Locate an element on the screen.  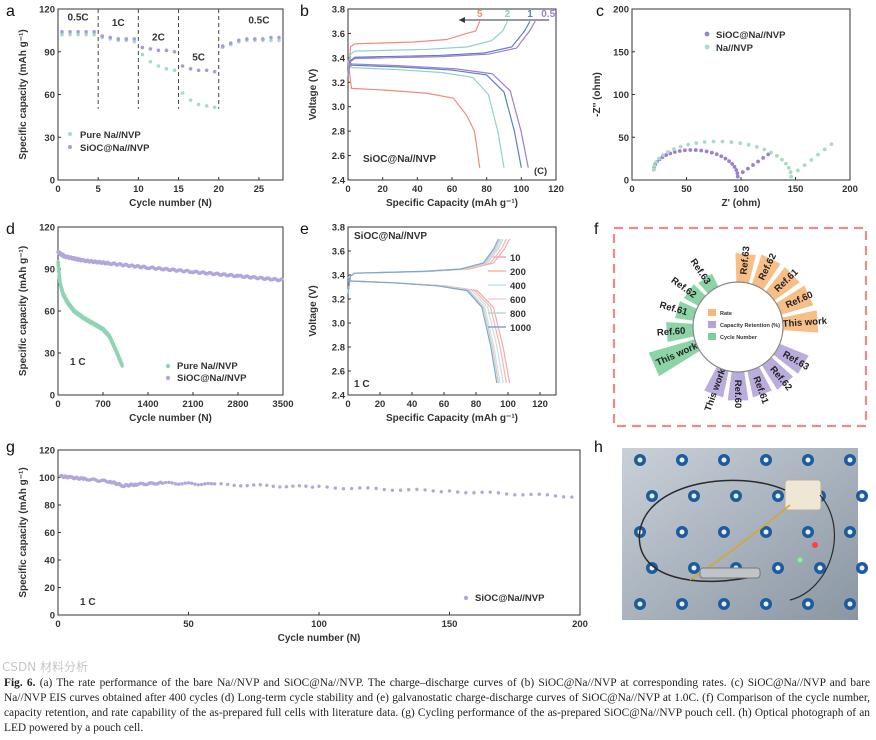
x-tick-label: 60 is located at coordinates (444, 404).